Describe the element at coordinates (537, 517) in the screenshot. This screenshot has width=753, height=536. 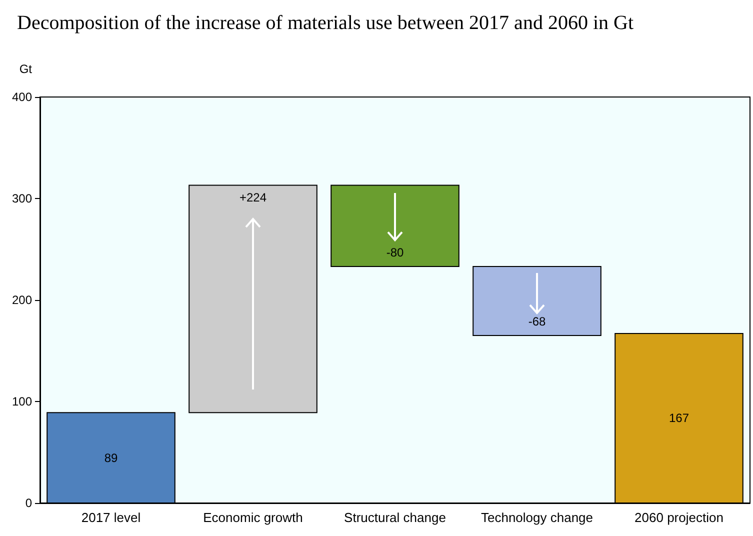
I see `x-tick-label: Technology change` at that location.